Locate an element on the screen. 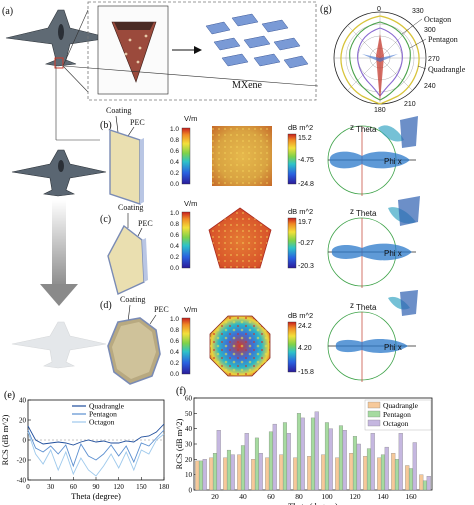  coated-nose-cone is located at coordinates (134, 52).